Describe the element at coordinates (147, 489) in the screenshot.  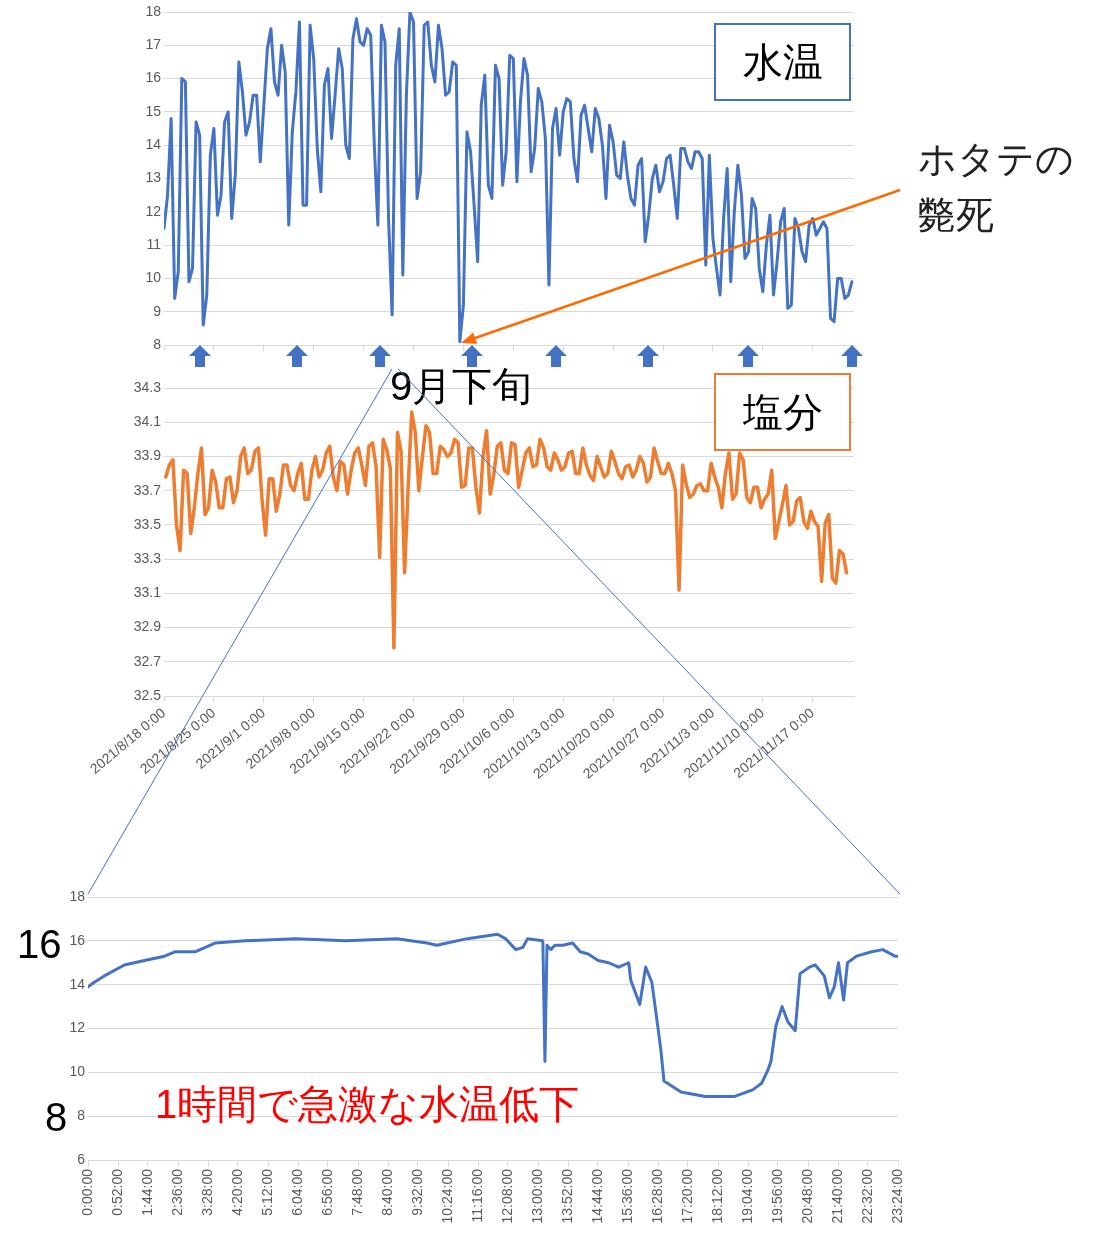
I see `y-tick-label: 33.7` at that location.